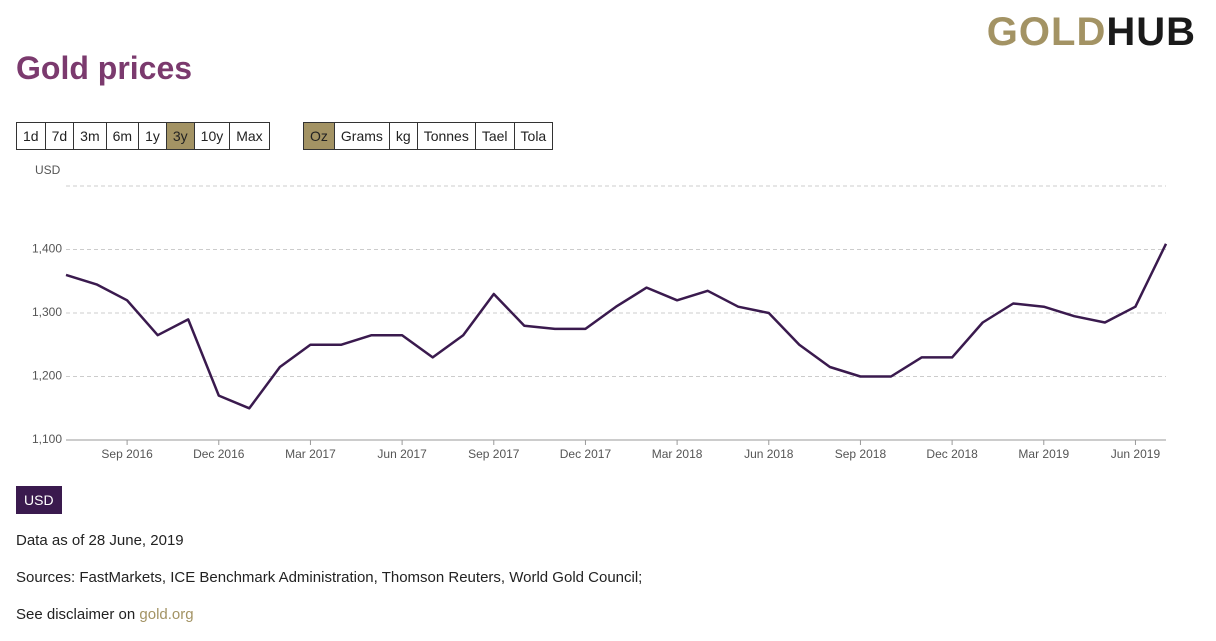  I want to click on as-of: Data as of 28 June, 2019, so click(100, 540).